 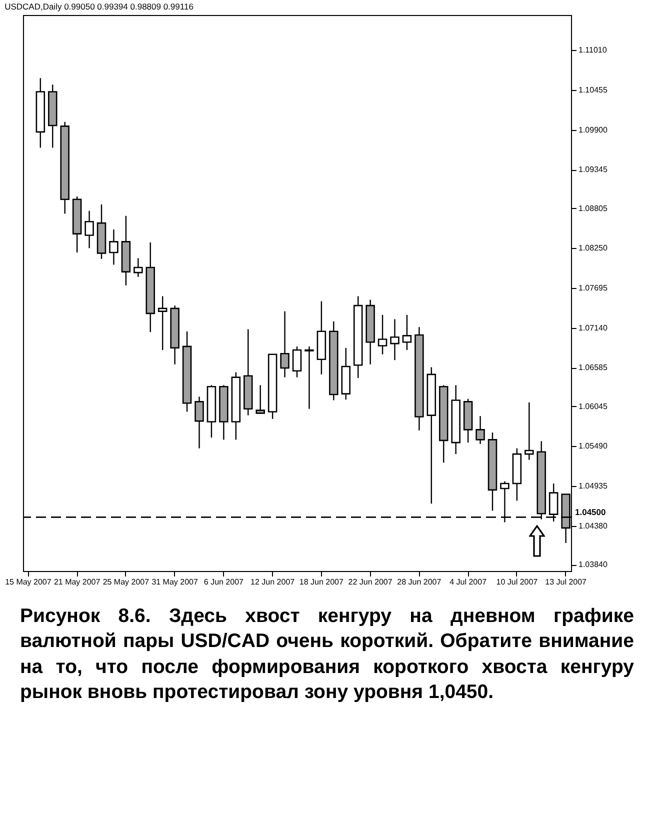 I want to click on x-tick-label: 21 May 2007, so click(x=77, y=582).